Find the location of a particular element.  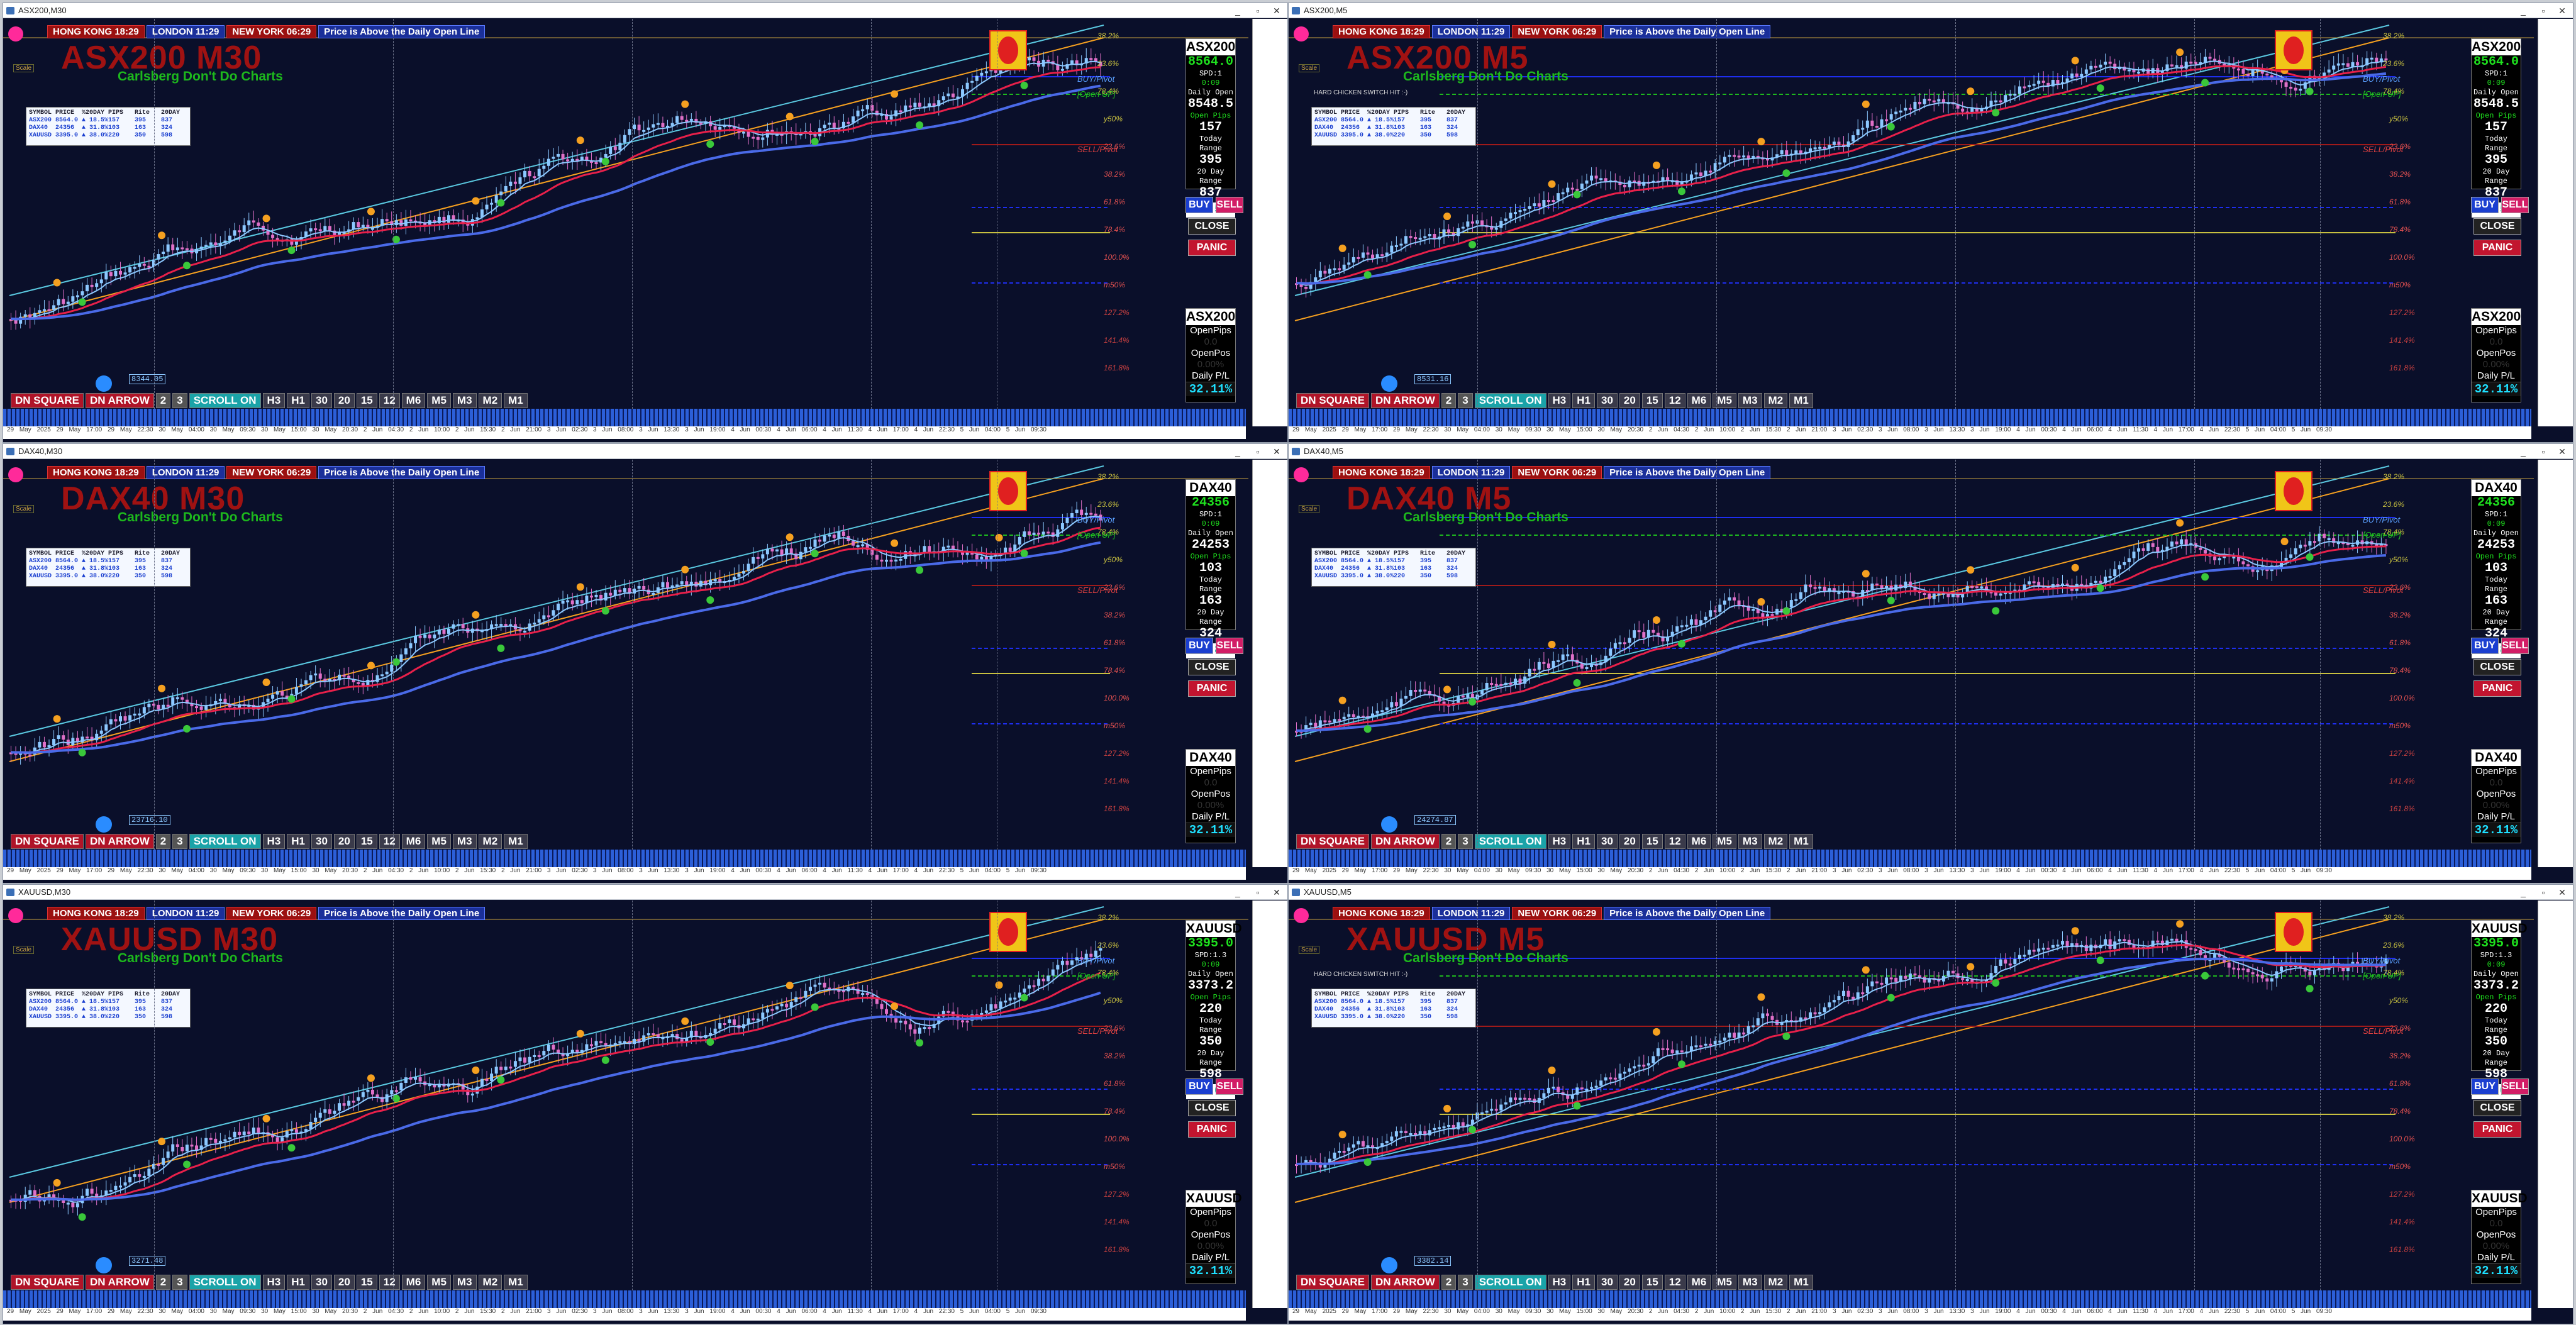

window-titlebar: XAUUSD,M5 _ ▫ ✕ is located at coordinates (1931, 892).